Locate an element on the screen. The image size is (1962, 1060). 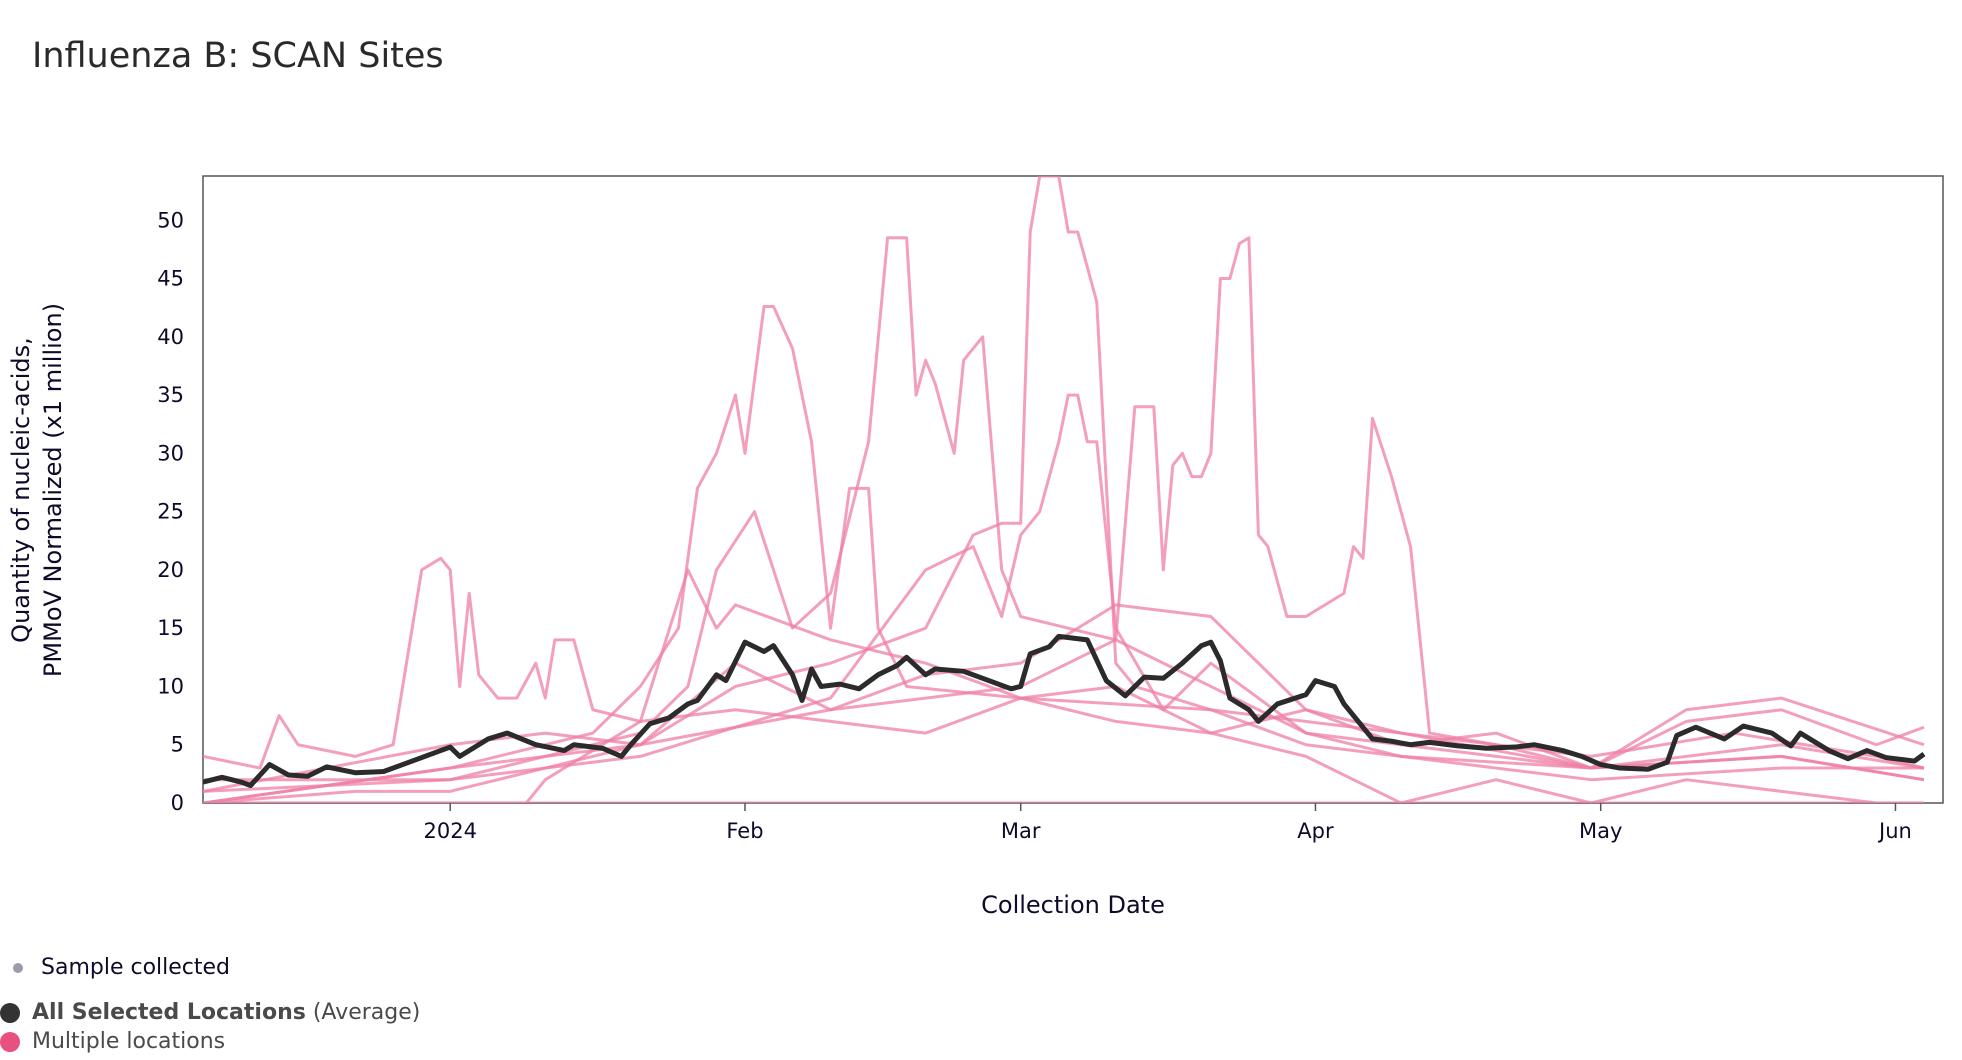
y-tick-label: 50 is located at coordinates (170, 220).